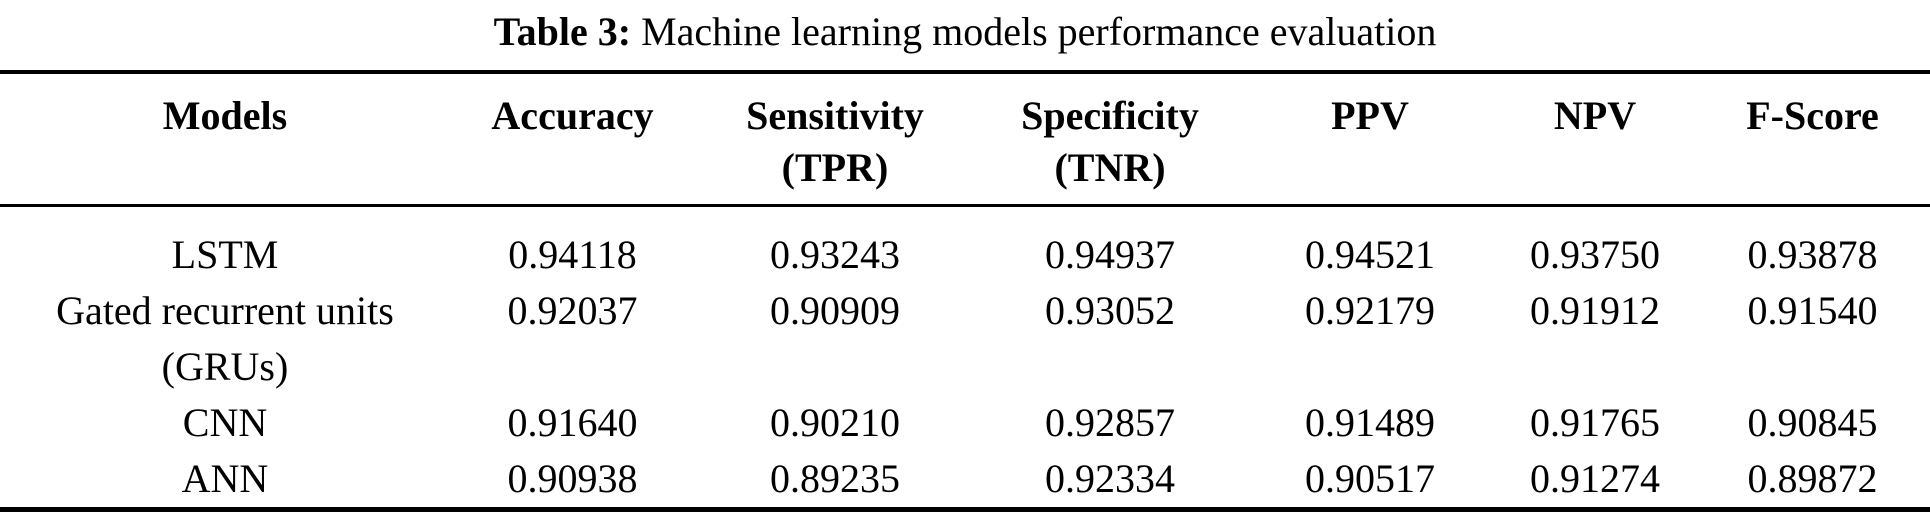 The height and width of the screenshot is (513, 1930). I want to click on metric-value-cell-fscore: 0.89872, so click(1812, 478).